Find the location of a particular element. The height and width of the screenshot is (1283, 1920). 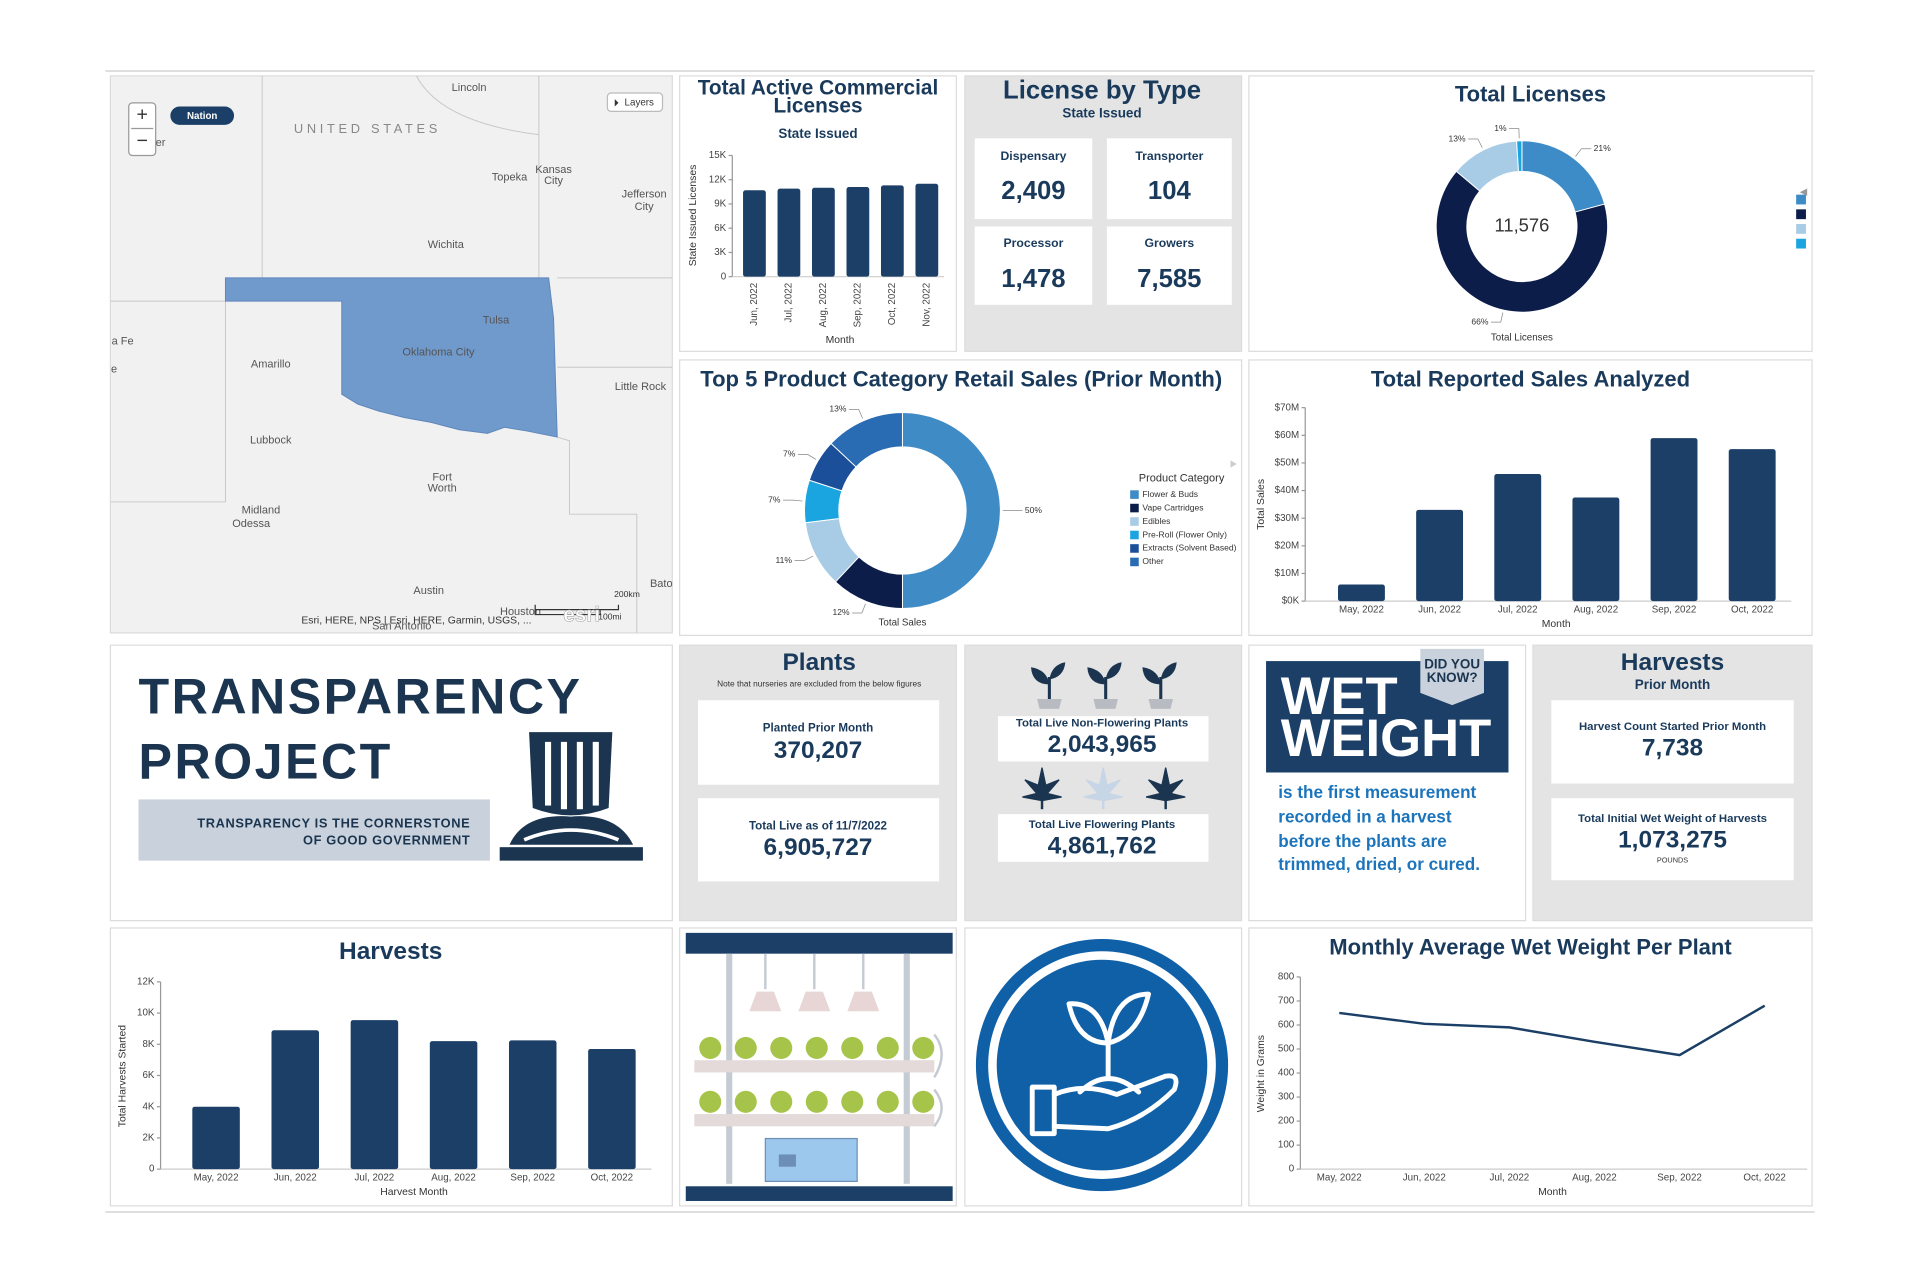

headline: WET is located at coordinates (1339, 696).